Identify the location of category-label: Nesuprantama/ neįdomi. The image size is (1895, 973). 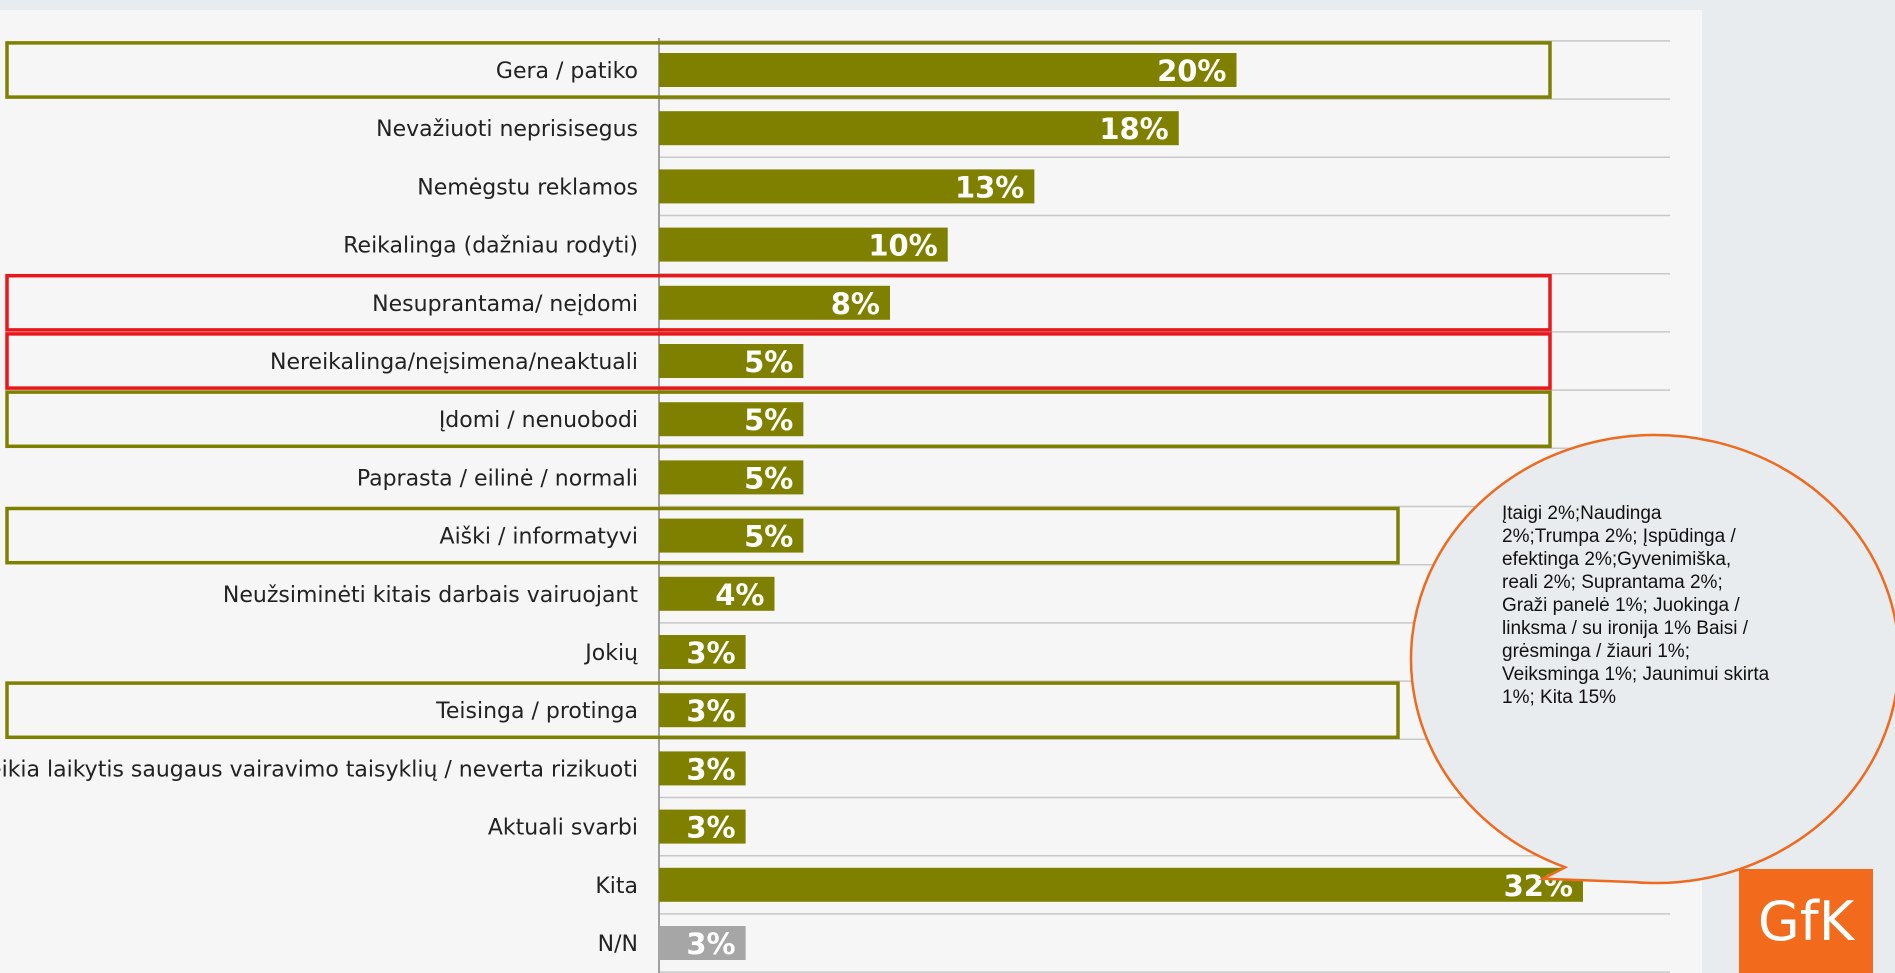
(505, 304).